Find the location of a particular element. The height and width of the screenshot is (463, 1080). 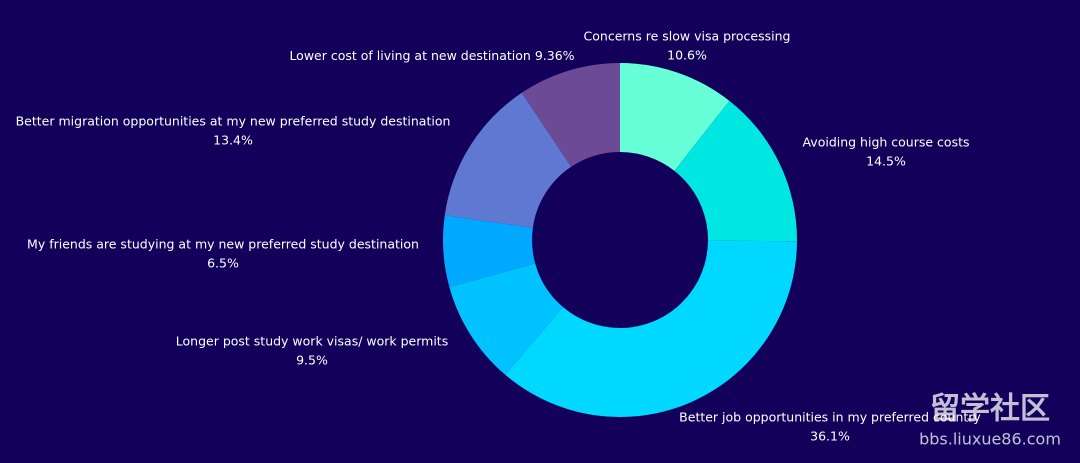

value-label: 9.5% is located at coordinates (312, 360).